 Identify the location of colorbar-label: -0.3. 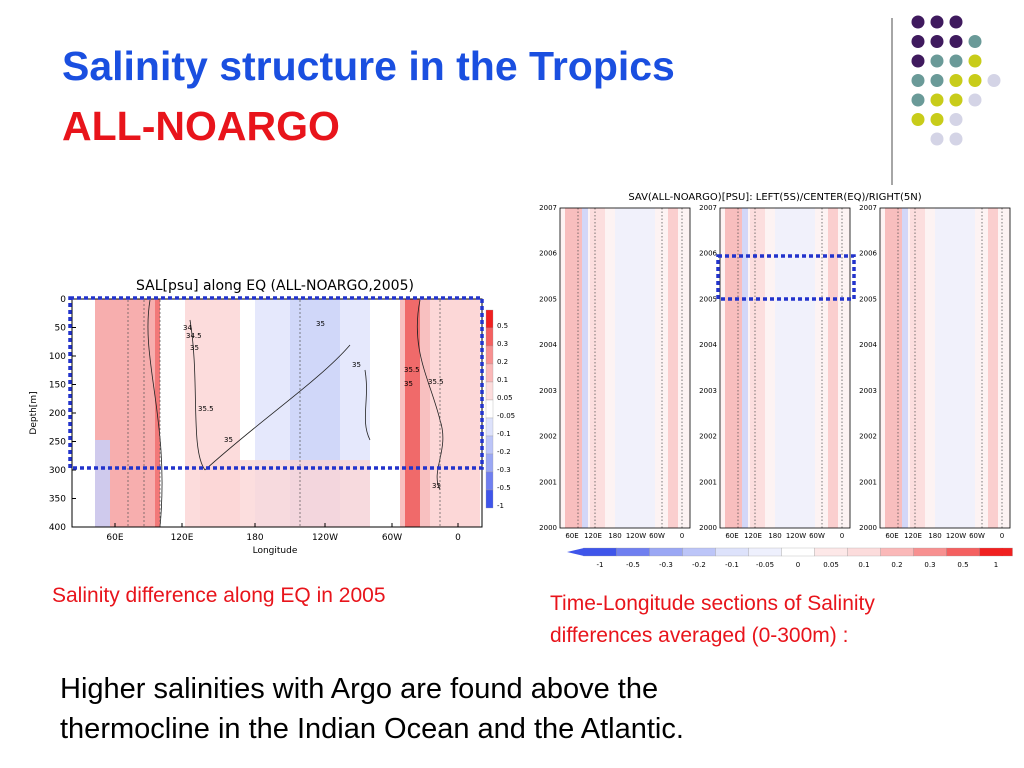
(504, 470).